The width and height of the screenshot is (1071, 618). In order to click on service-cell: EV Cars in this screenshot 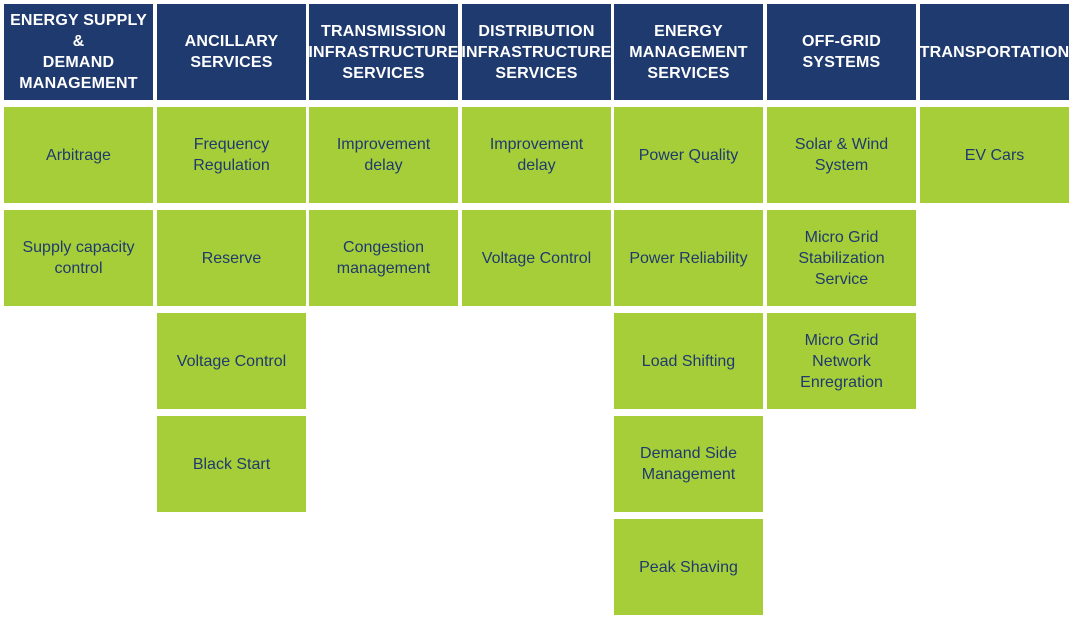, I will do `click(994, 155)`.